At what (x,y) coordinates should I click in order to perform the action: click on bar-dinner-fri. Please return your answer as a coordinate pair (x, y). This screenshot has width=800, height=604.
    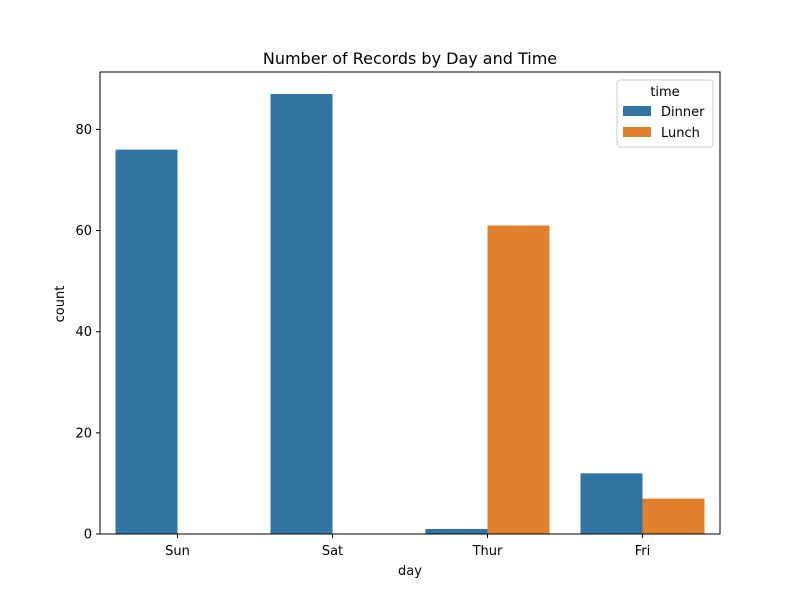
    Looking at the image, I should click on (611, 503).